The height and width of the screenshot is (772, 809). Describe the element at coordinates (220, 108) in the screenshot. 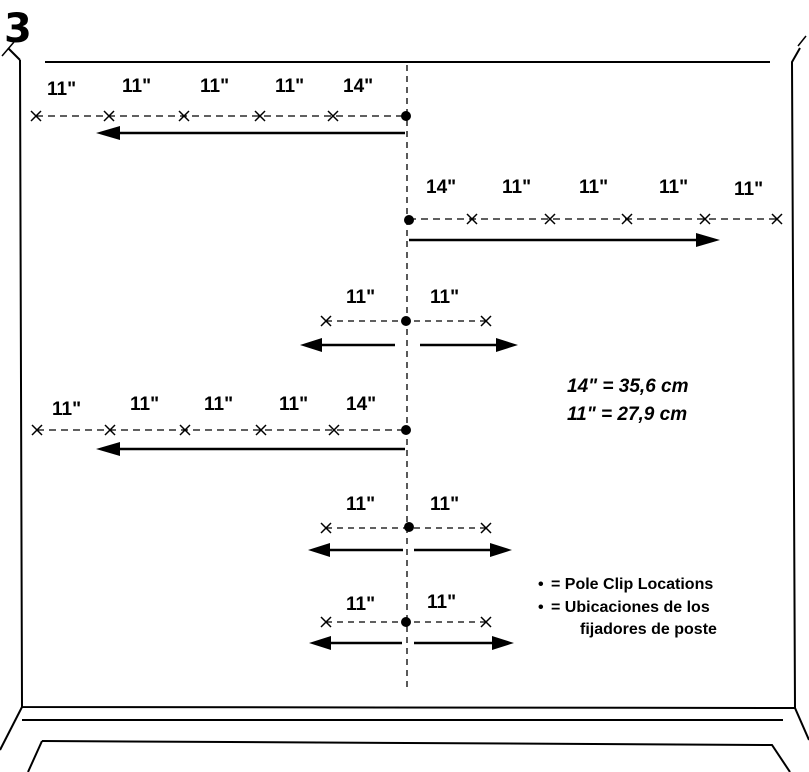

I see `branch-row-1: 11" 11" 11" 11" 14"` at that location.